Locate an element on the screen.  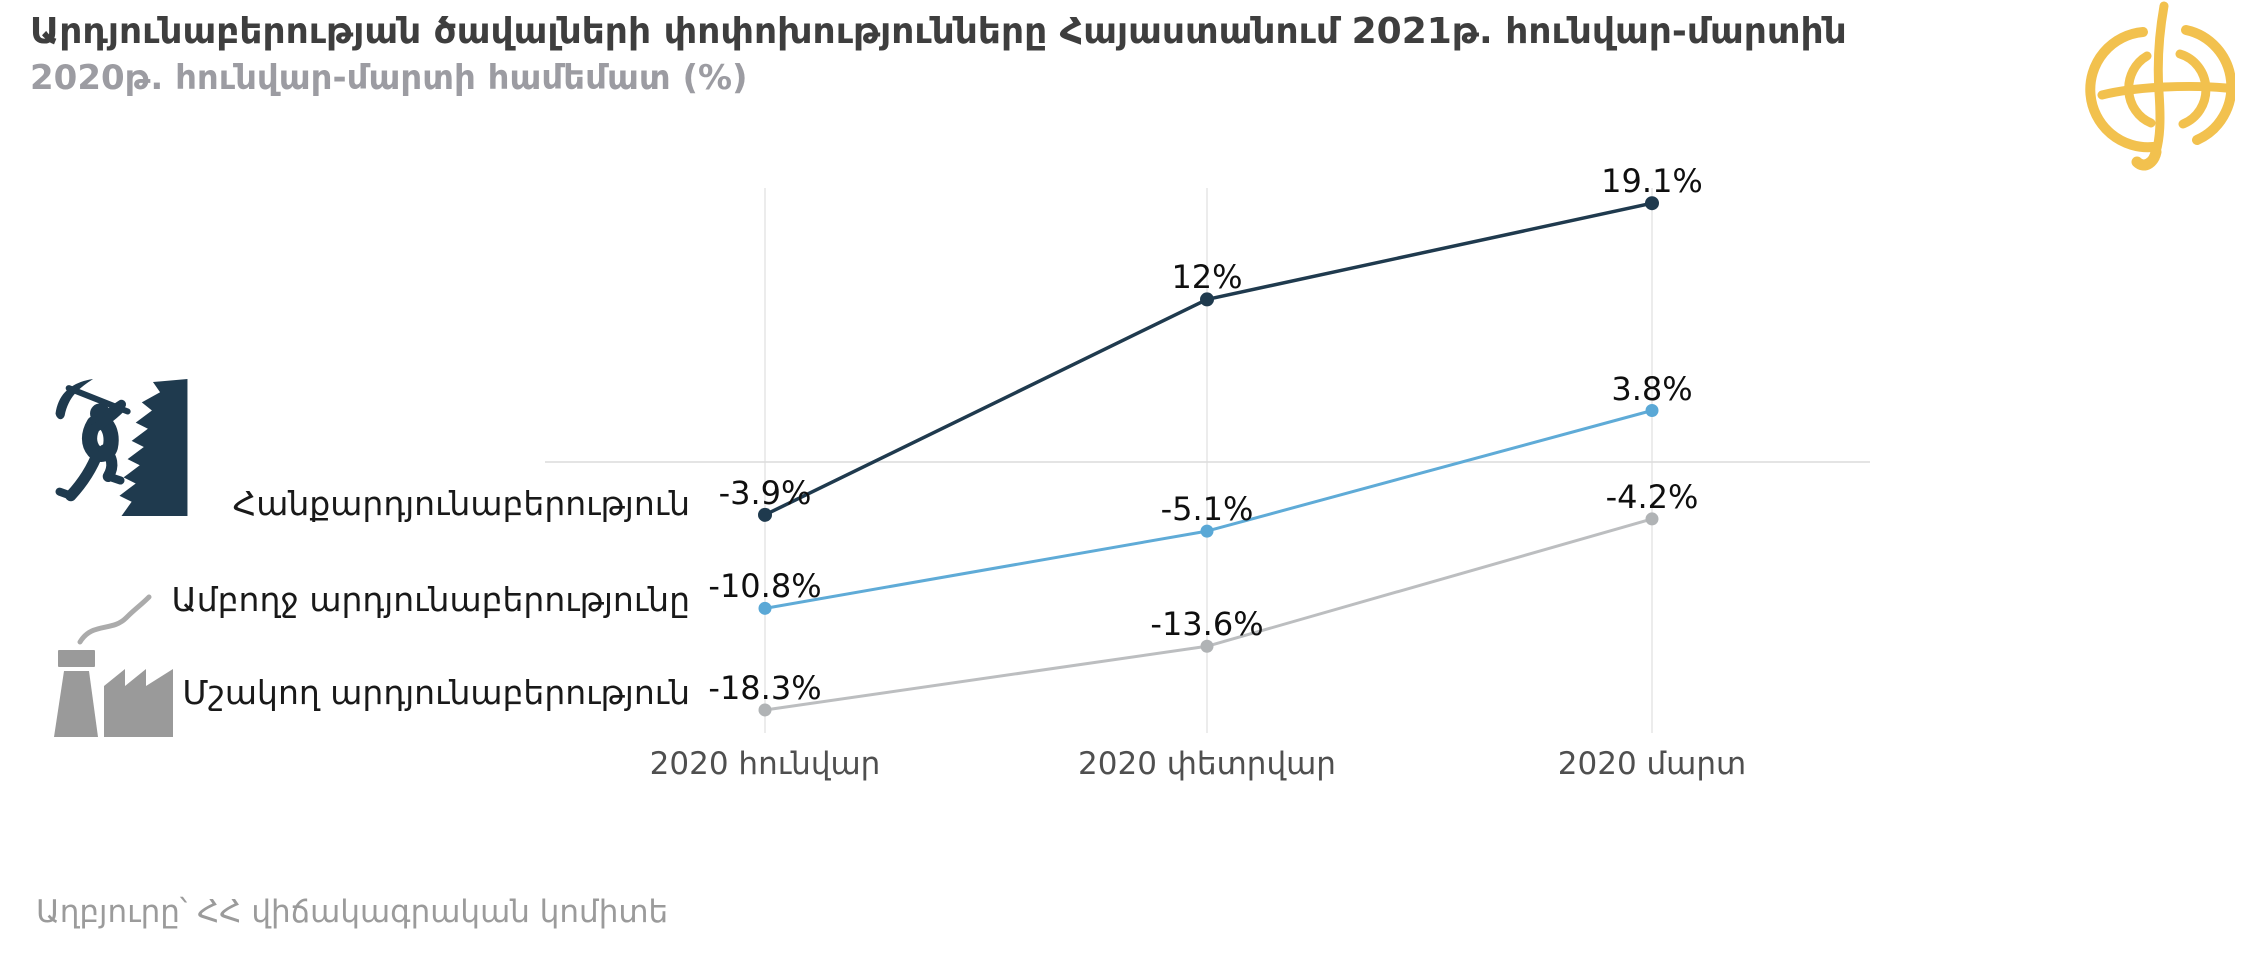
legend-item-total-industry: Ամբողջ արդյունաբերությունը is located at coordinates (430, 600).